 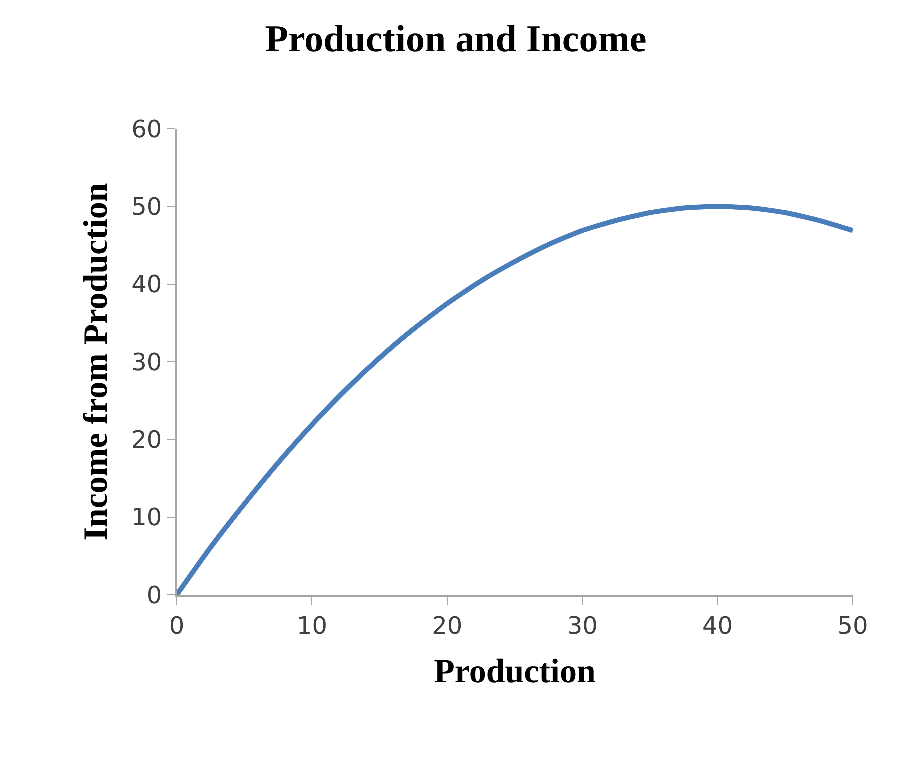 I want to click on y-tick-label: 20, so click(x=147, y=440).